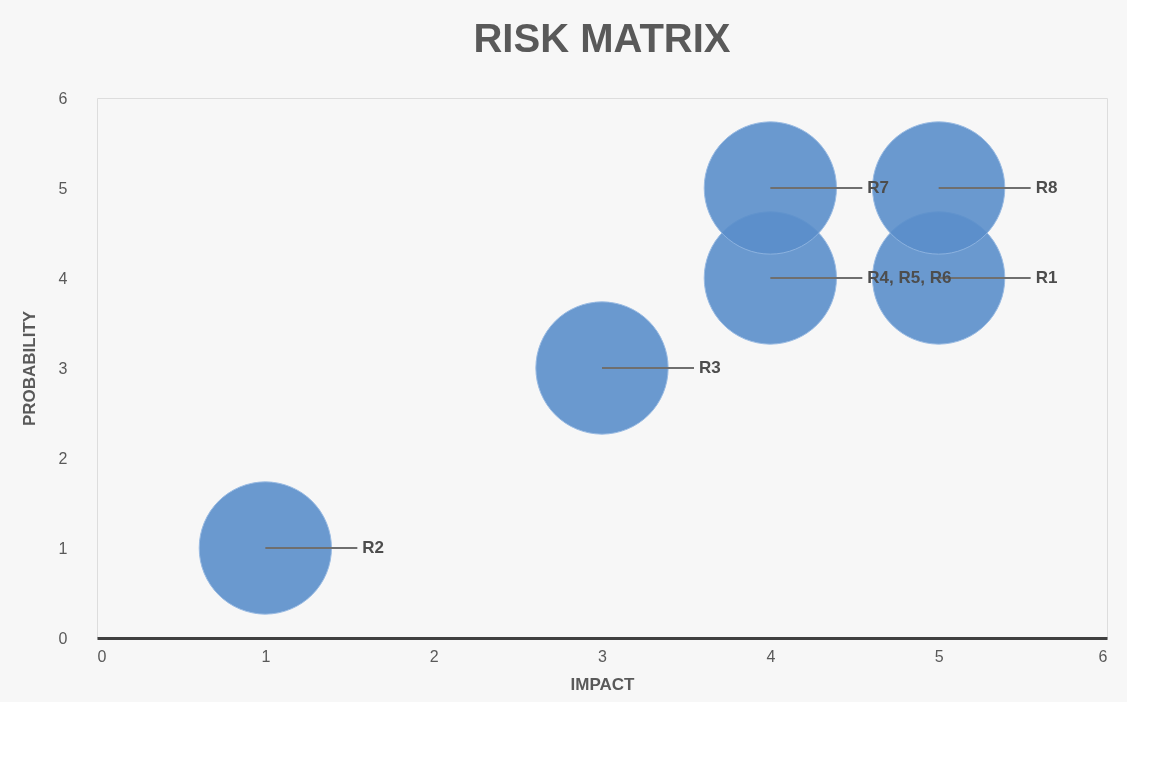  Describe the element at coordinates (434, 656) in the screenshot. I see `x-tick-label: 2` at that location.